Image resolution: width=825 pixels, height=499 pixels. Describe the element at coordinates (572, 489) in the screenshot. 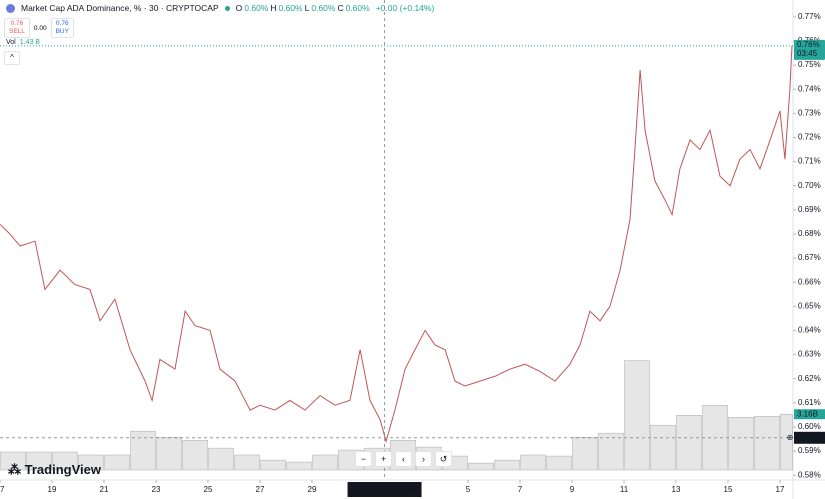

I see `x-tick-label: 9` at that location.